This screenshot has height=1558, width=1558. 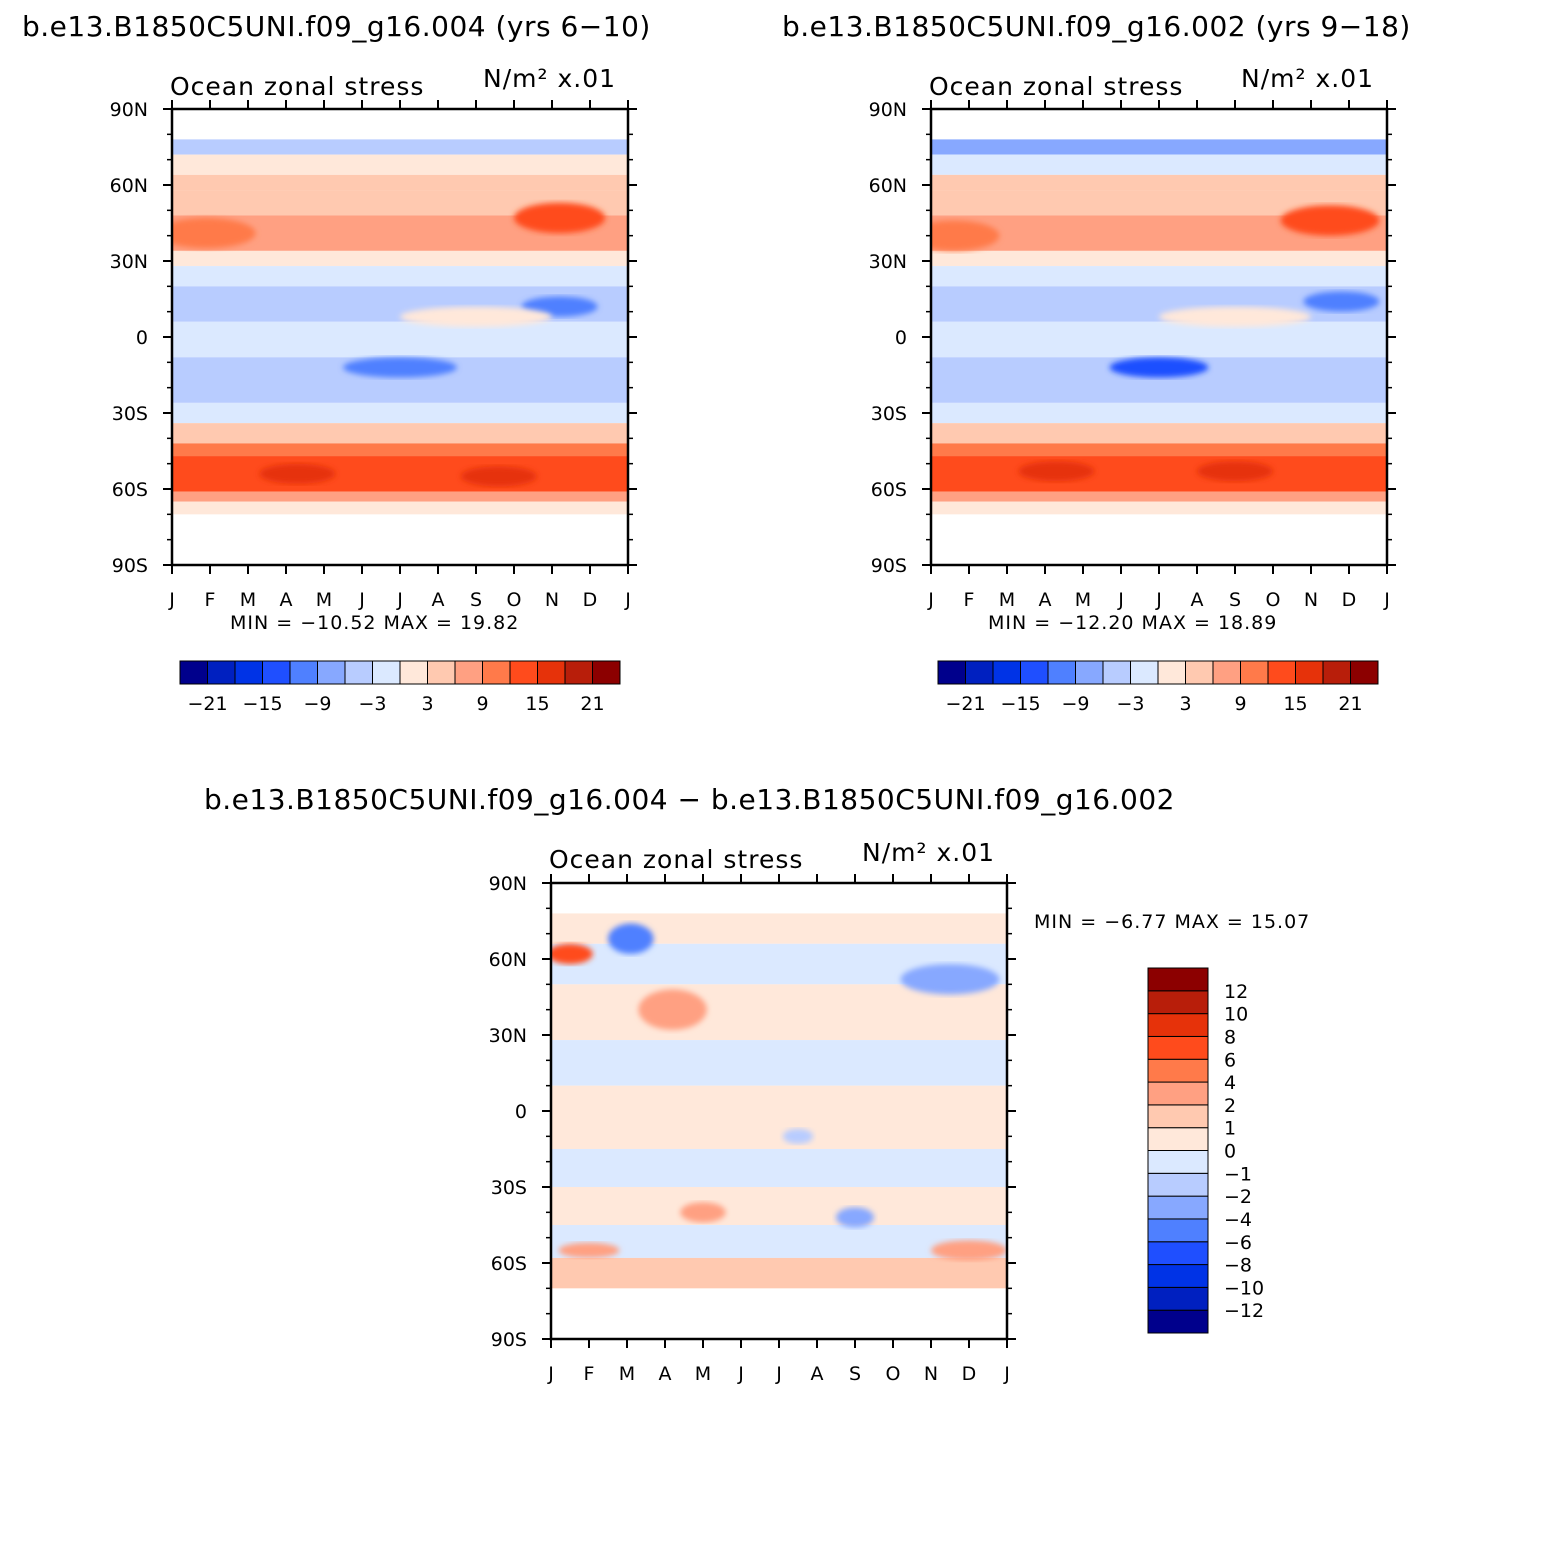 I want to click on subtitle-right-2: N/m² x.01, so click(x=1307, y=78).